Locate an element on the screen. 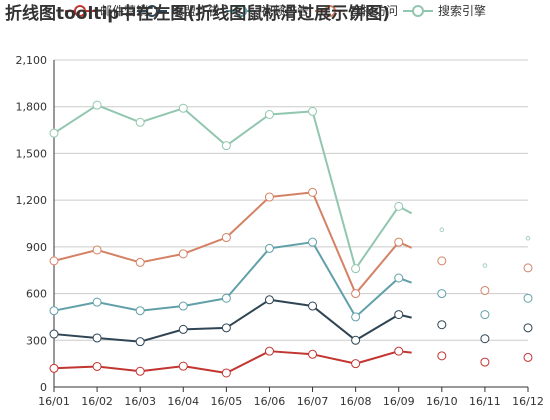 The width and height of the screenshot is (550, 420). x-tick-label: 16/06 is located at coordinates (270, 401).